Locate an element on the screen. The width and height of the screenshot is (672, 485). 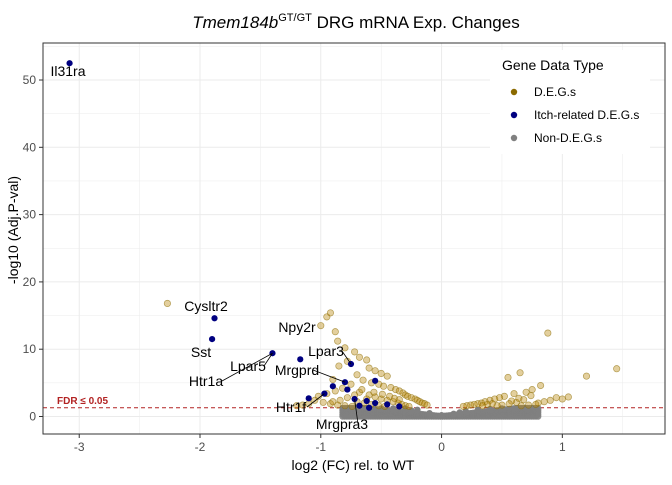
x-axis-label: log2 (FC) rel. to WT is located at coordinates (353, 465).